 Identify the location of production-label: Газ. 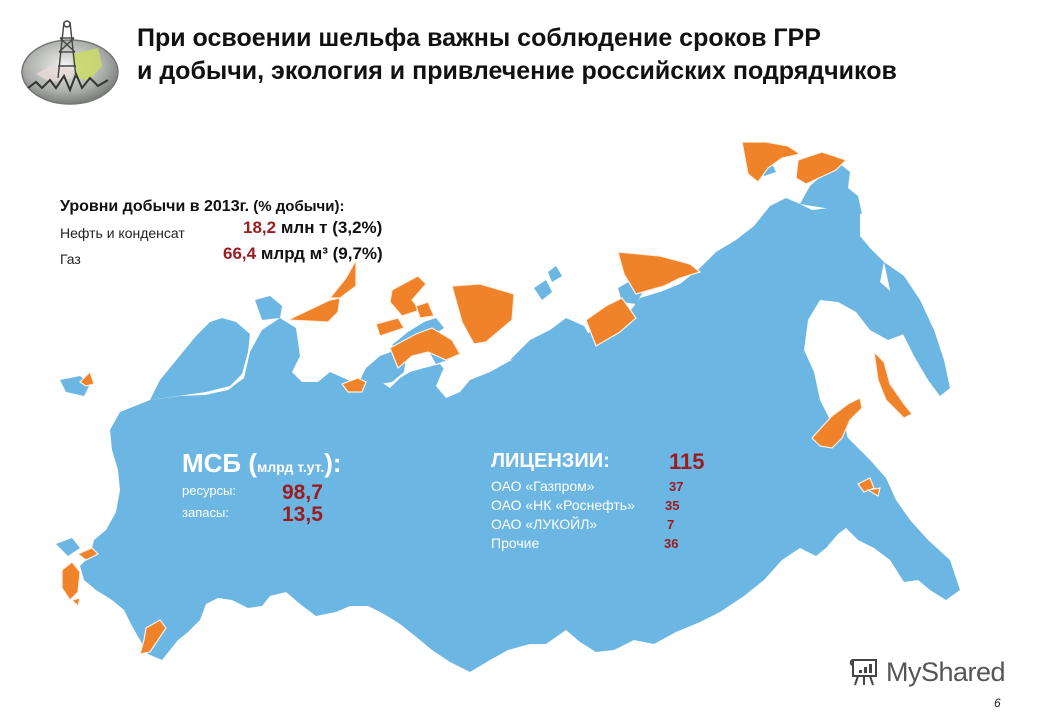
(70, 259).